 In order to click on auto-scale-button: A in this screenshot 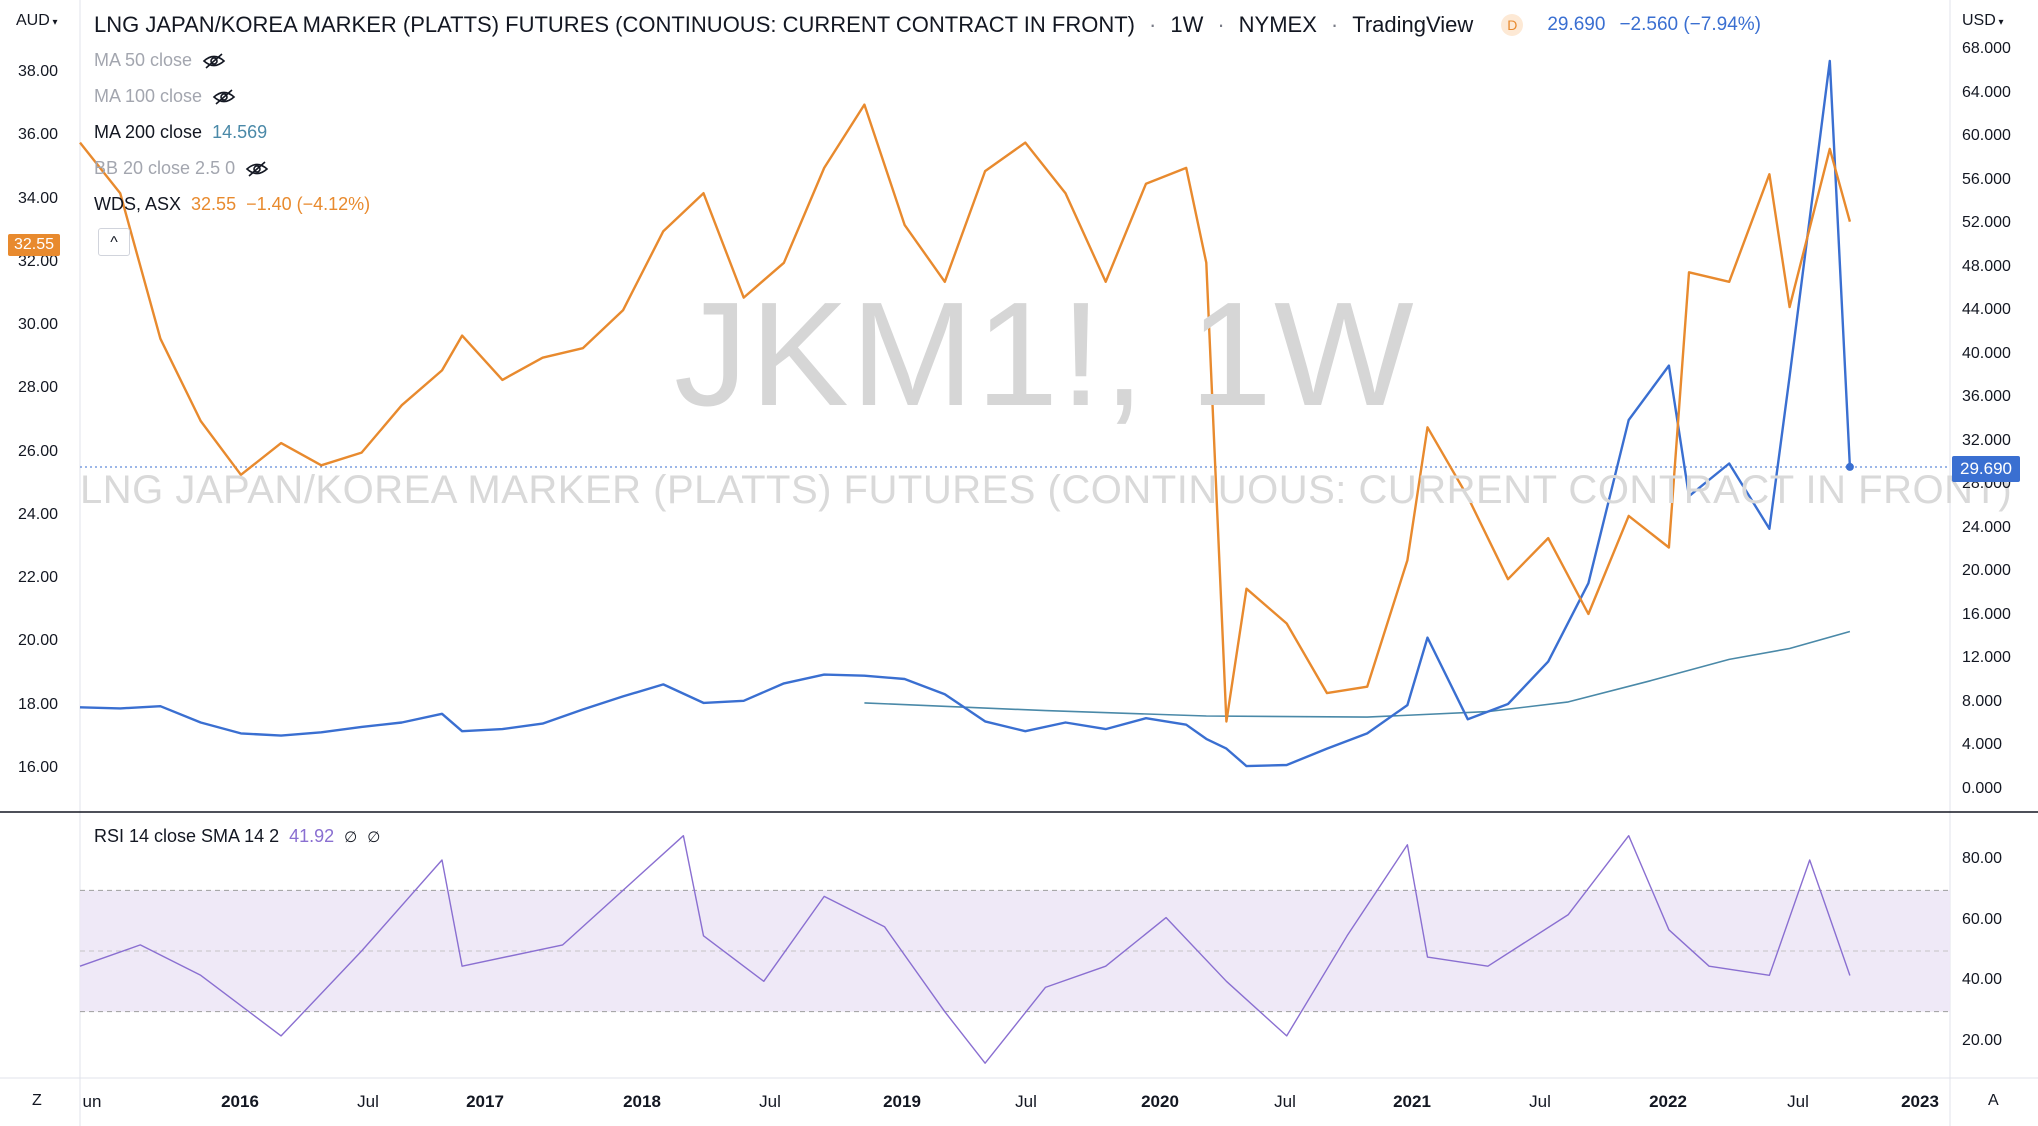, I will do `click(1993, 1101)`.